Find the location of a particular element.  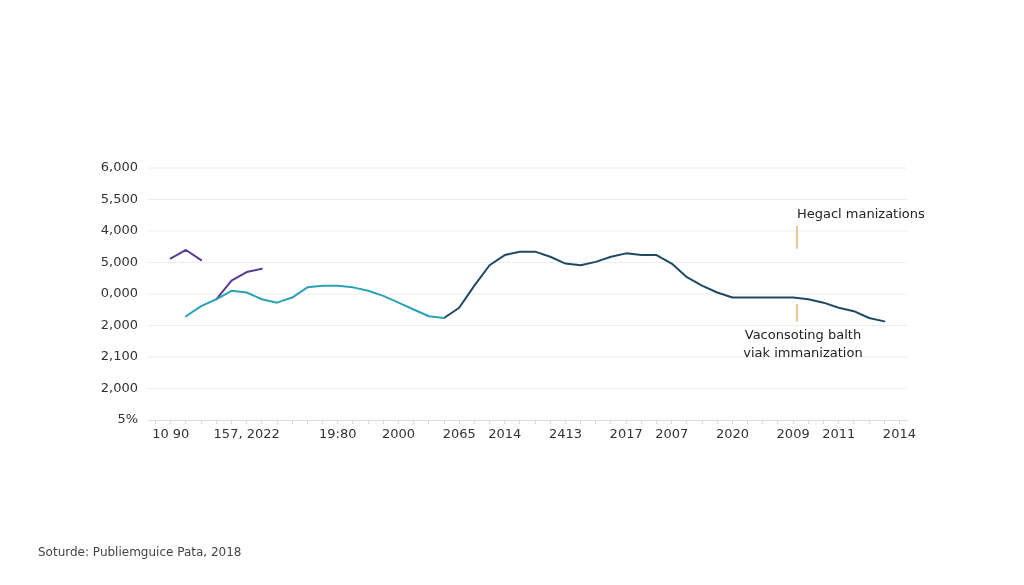

text: Hegacl manizations is located at coordinates (860, 214).